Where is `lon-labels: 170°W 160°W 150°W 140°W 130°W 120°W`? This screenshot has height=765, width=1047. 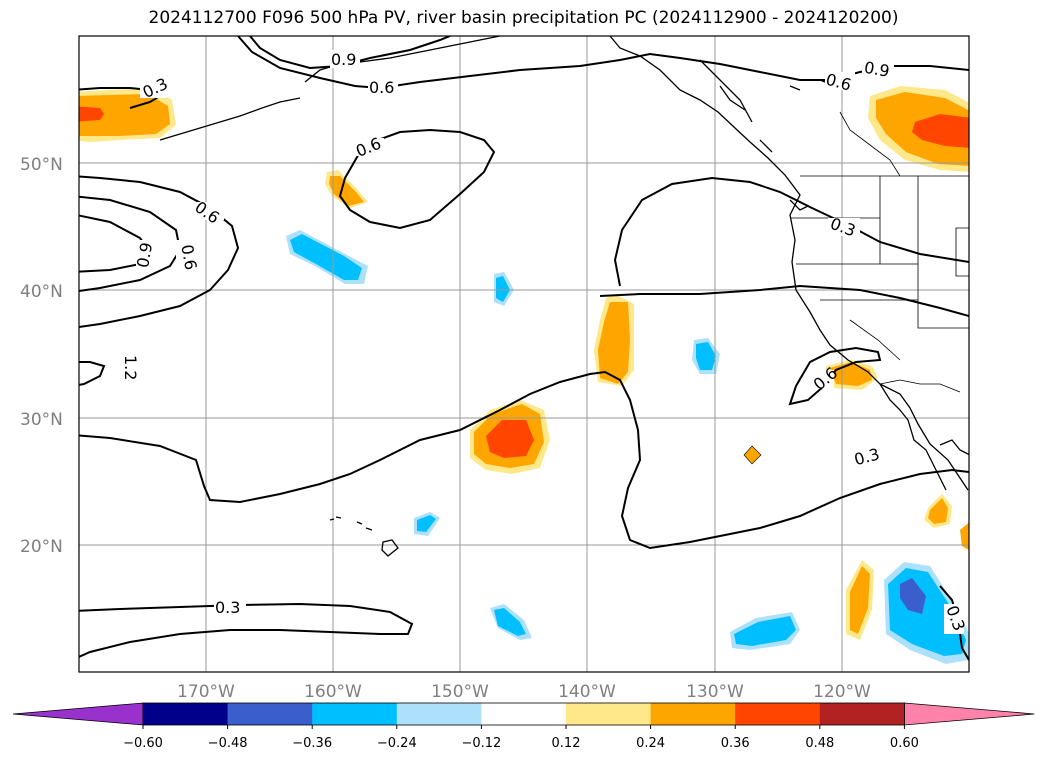 lon-labels: 170°W 160°W 150°W 140°W 130°W 120°W is located at coordinates (524, 692).